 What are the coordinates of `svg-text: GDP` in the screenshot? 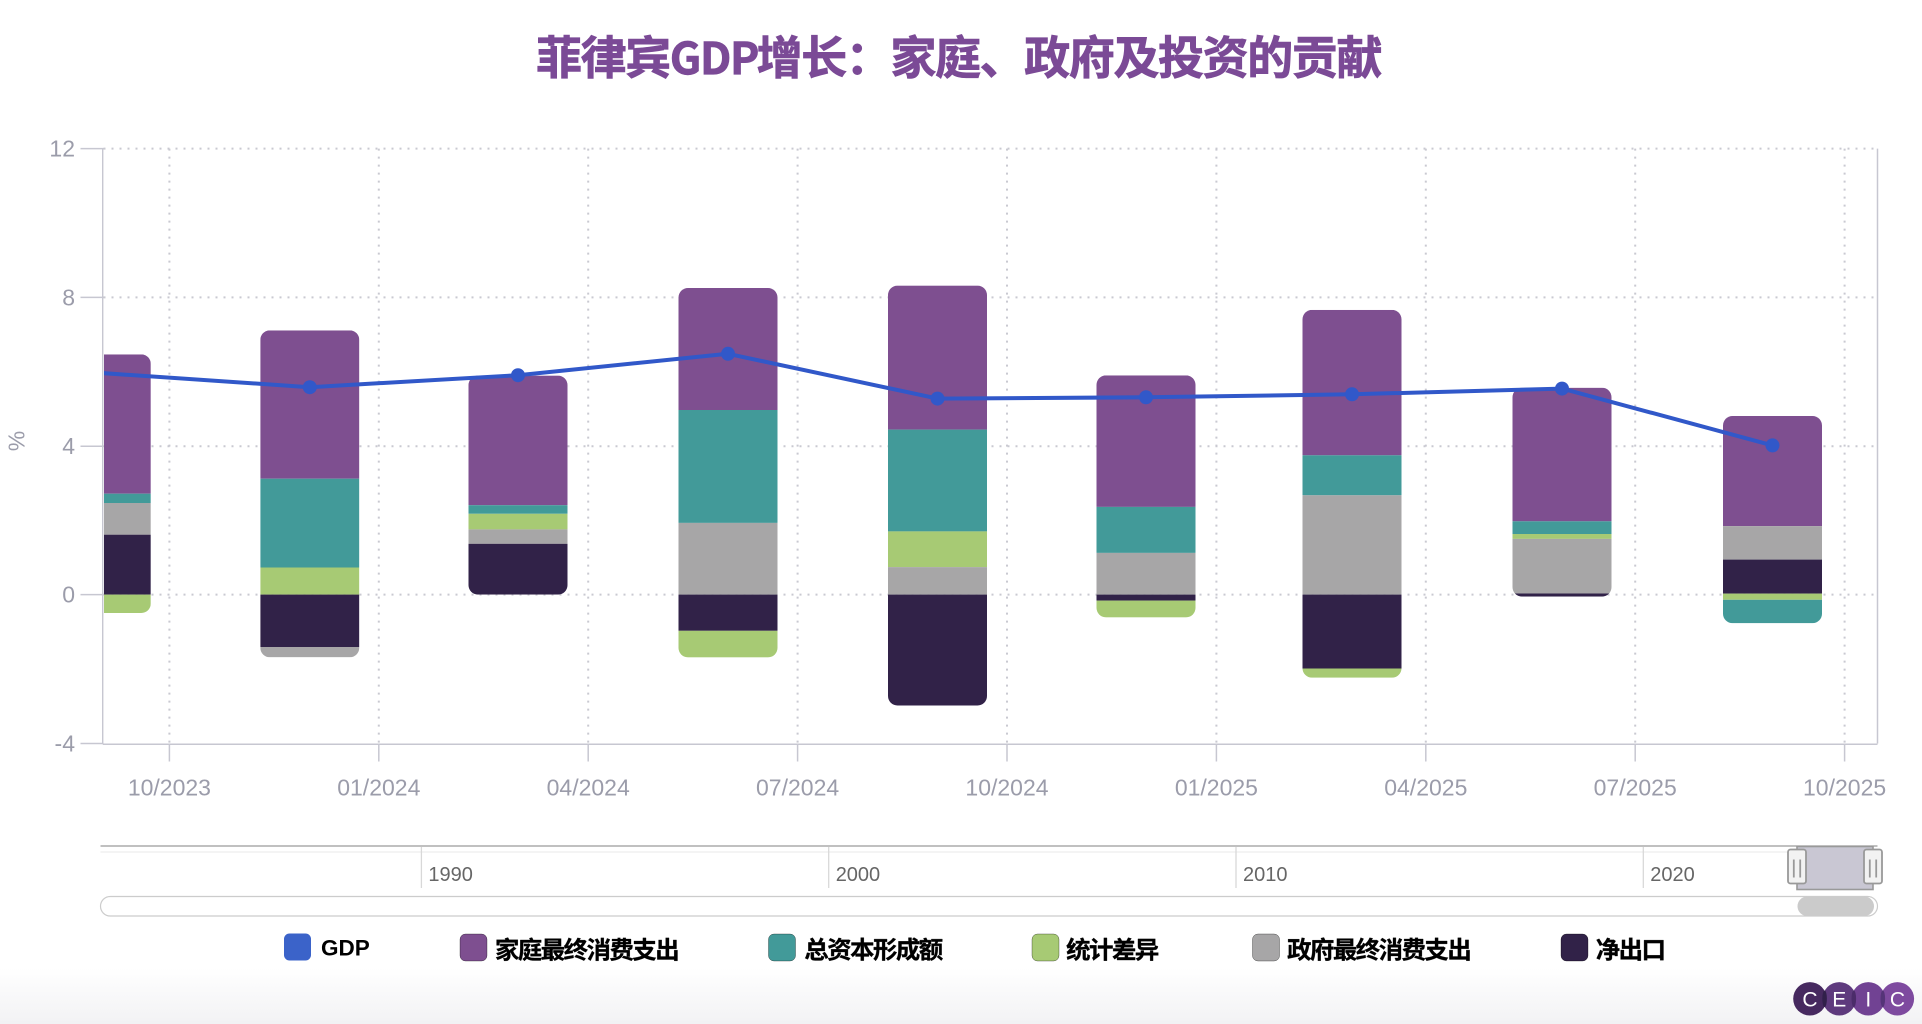 It's located at (345, 948).